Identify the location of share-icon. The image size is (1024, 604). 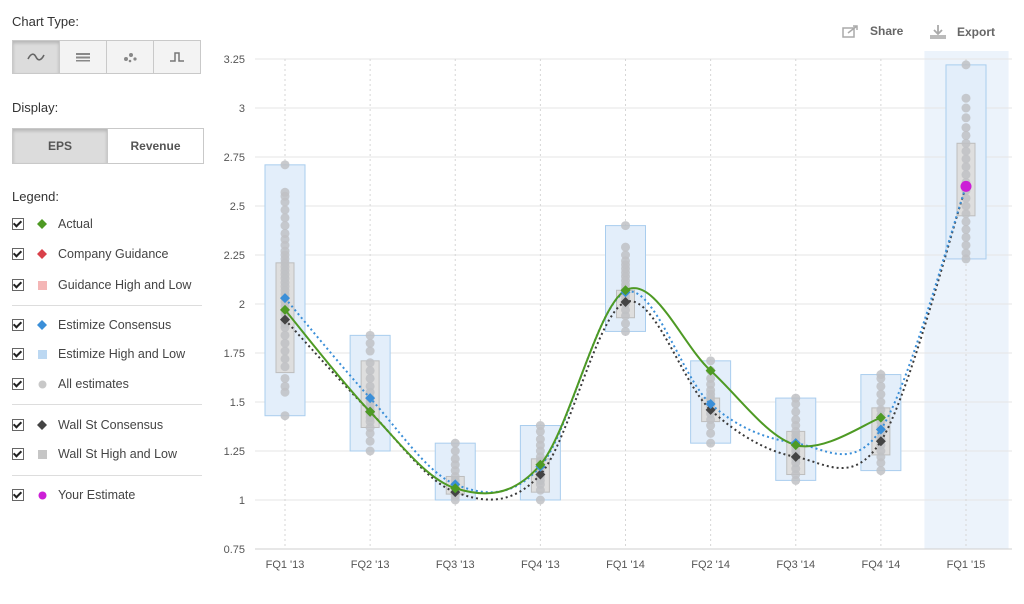
(850, 31).